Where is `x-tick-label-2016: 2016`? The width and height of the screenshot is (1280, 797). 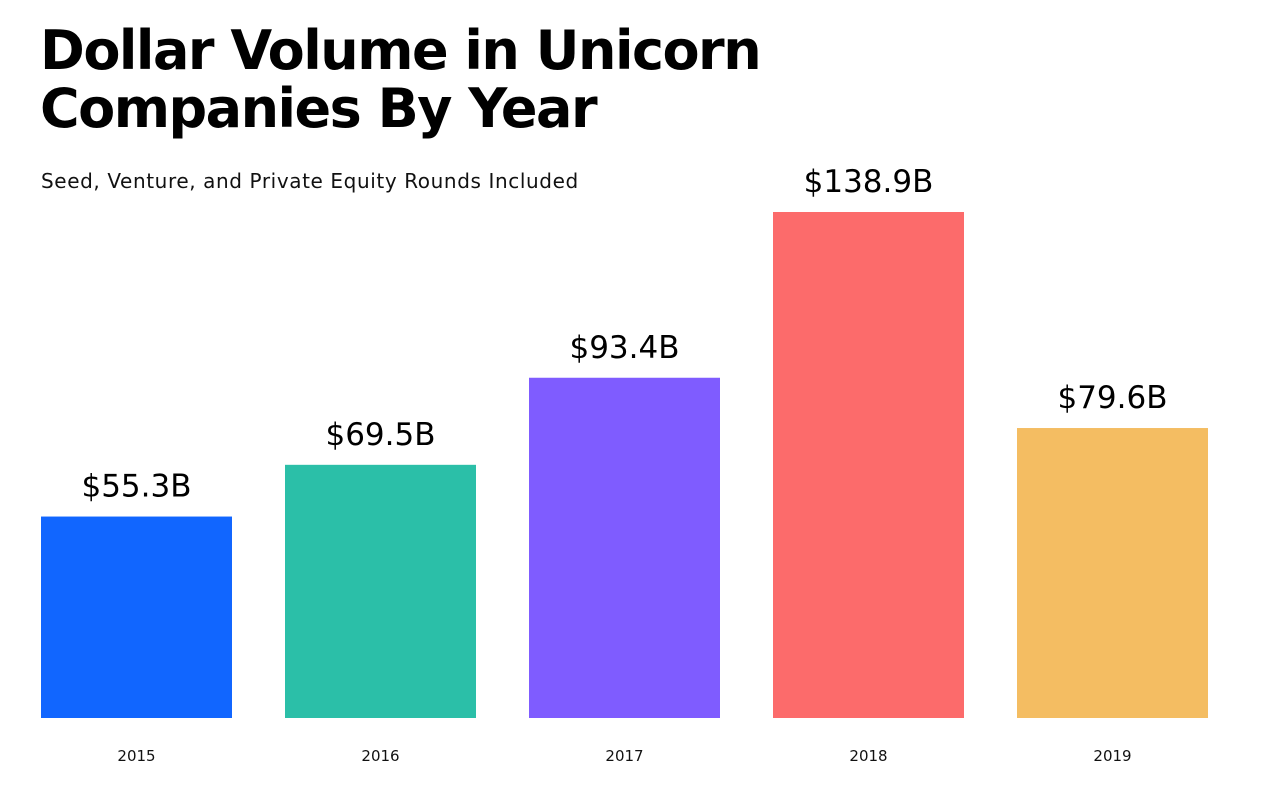 x-tick-label-2016: 2016 is located at coordinates (380, 756).